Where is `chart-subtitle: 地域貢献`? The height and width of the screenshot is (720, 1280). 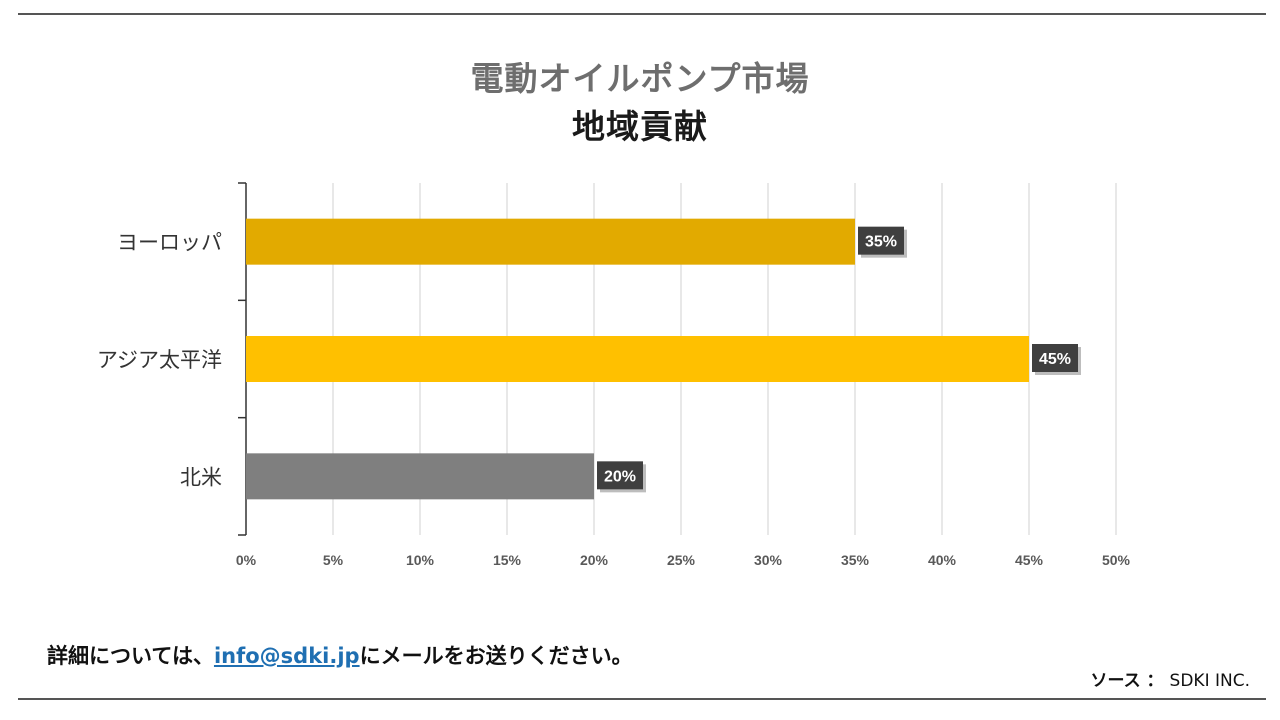
chart-subtitle: 地域貢献 is located at coordinates (640, 126).